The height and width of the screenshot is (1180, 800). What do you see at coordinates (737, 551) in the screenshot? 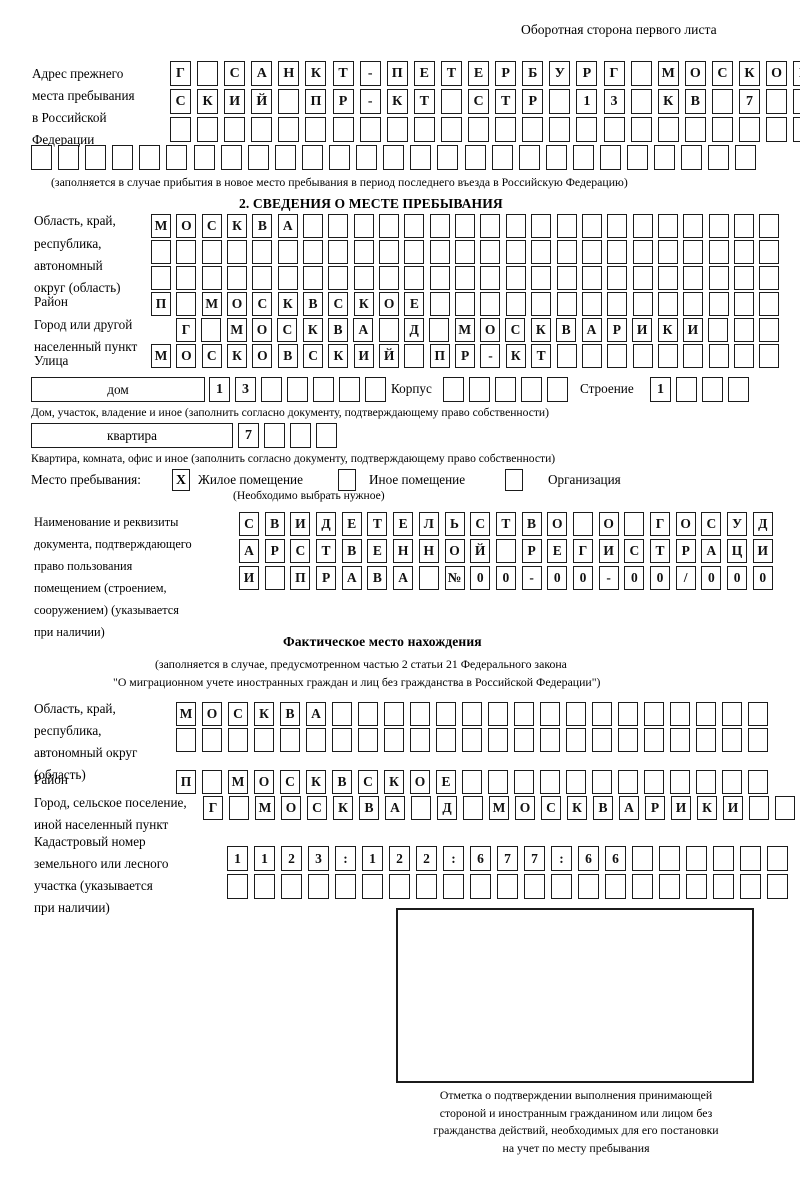
I see `char-cell: Ц` at bounding box center [737, 551].